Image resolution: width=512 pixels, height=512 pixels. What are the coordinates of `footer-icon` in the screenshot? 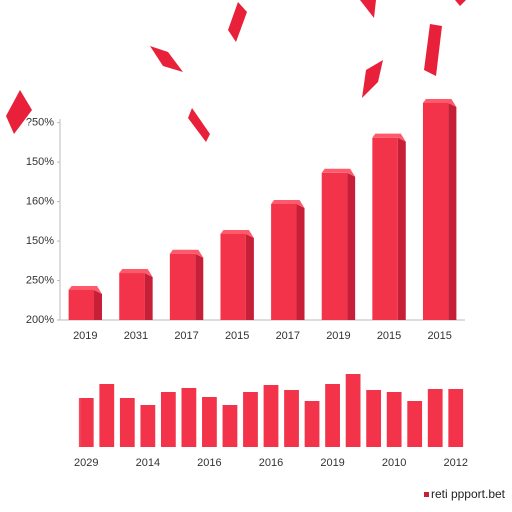 It's located at (426, 494).